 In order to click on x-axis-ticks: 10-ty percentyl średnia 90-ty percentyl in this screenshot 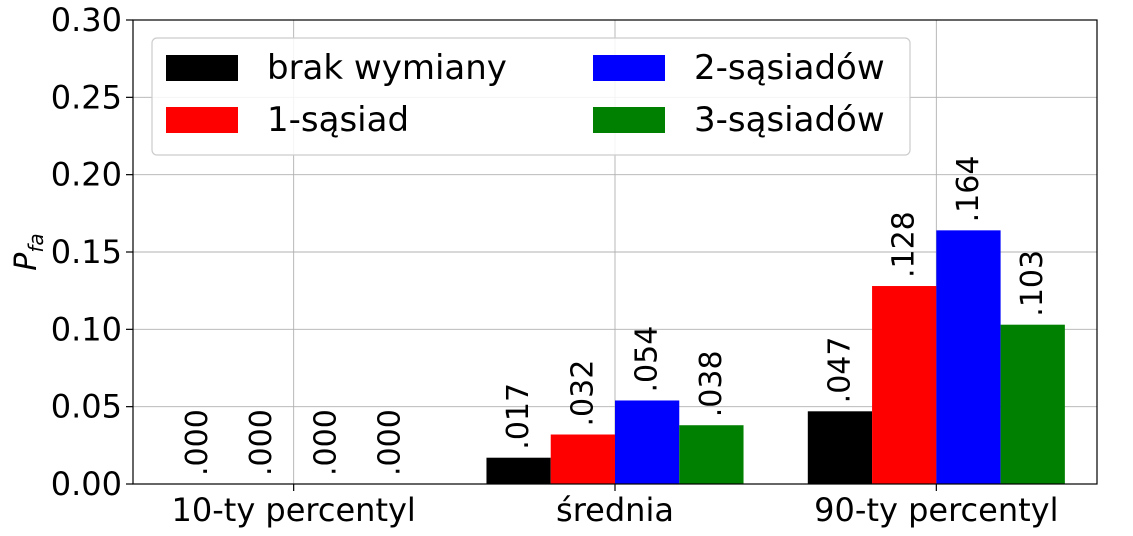, I will do `click(615, 506)`.